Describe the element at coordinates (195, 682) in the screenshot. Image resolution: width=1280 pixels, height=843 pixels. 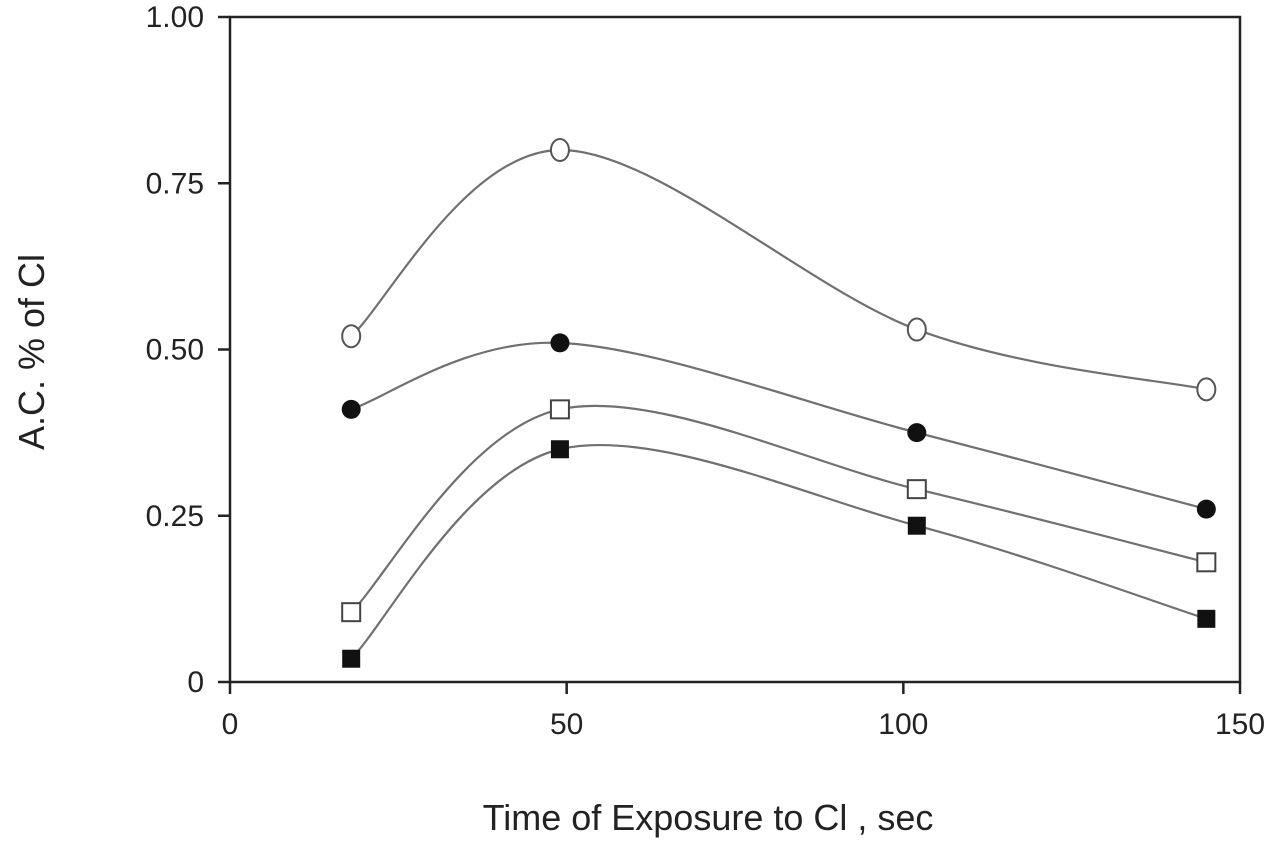
I see `y-tick-label: 0` at that location.